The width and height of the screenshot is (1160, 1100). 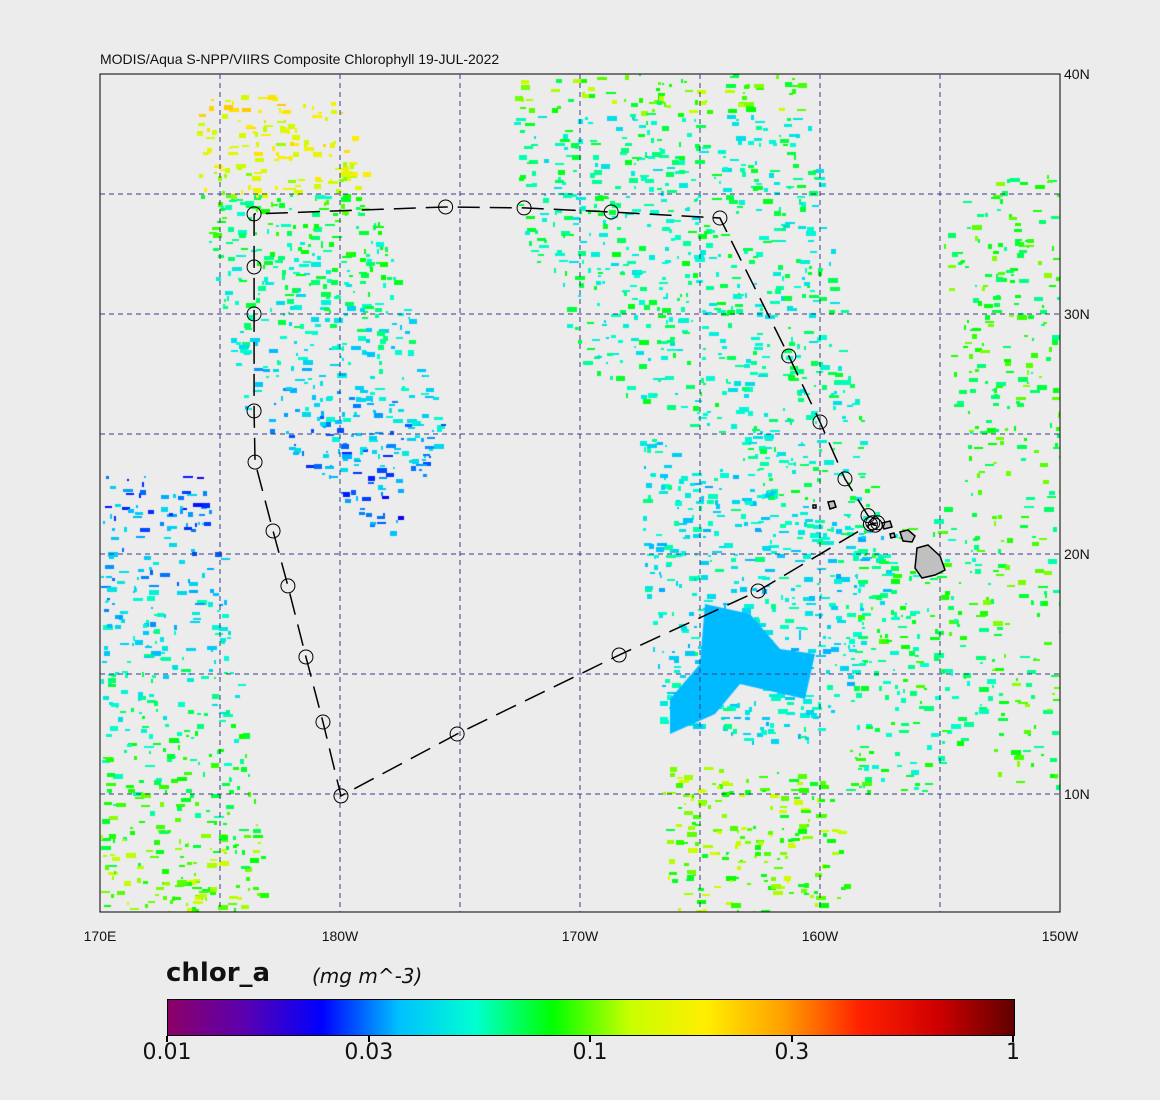 What do you see at coordinates (369, 1052) in the screenshot?
I see `colorbar-tick-label: 0.03` at bounding box center [369, 1052].